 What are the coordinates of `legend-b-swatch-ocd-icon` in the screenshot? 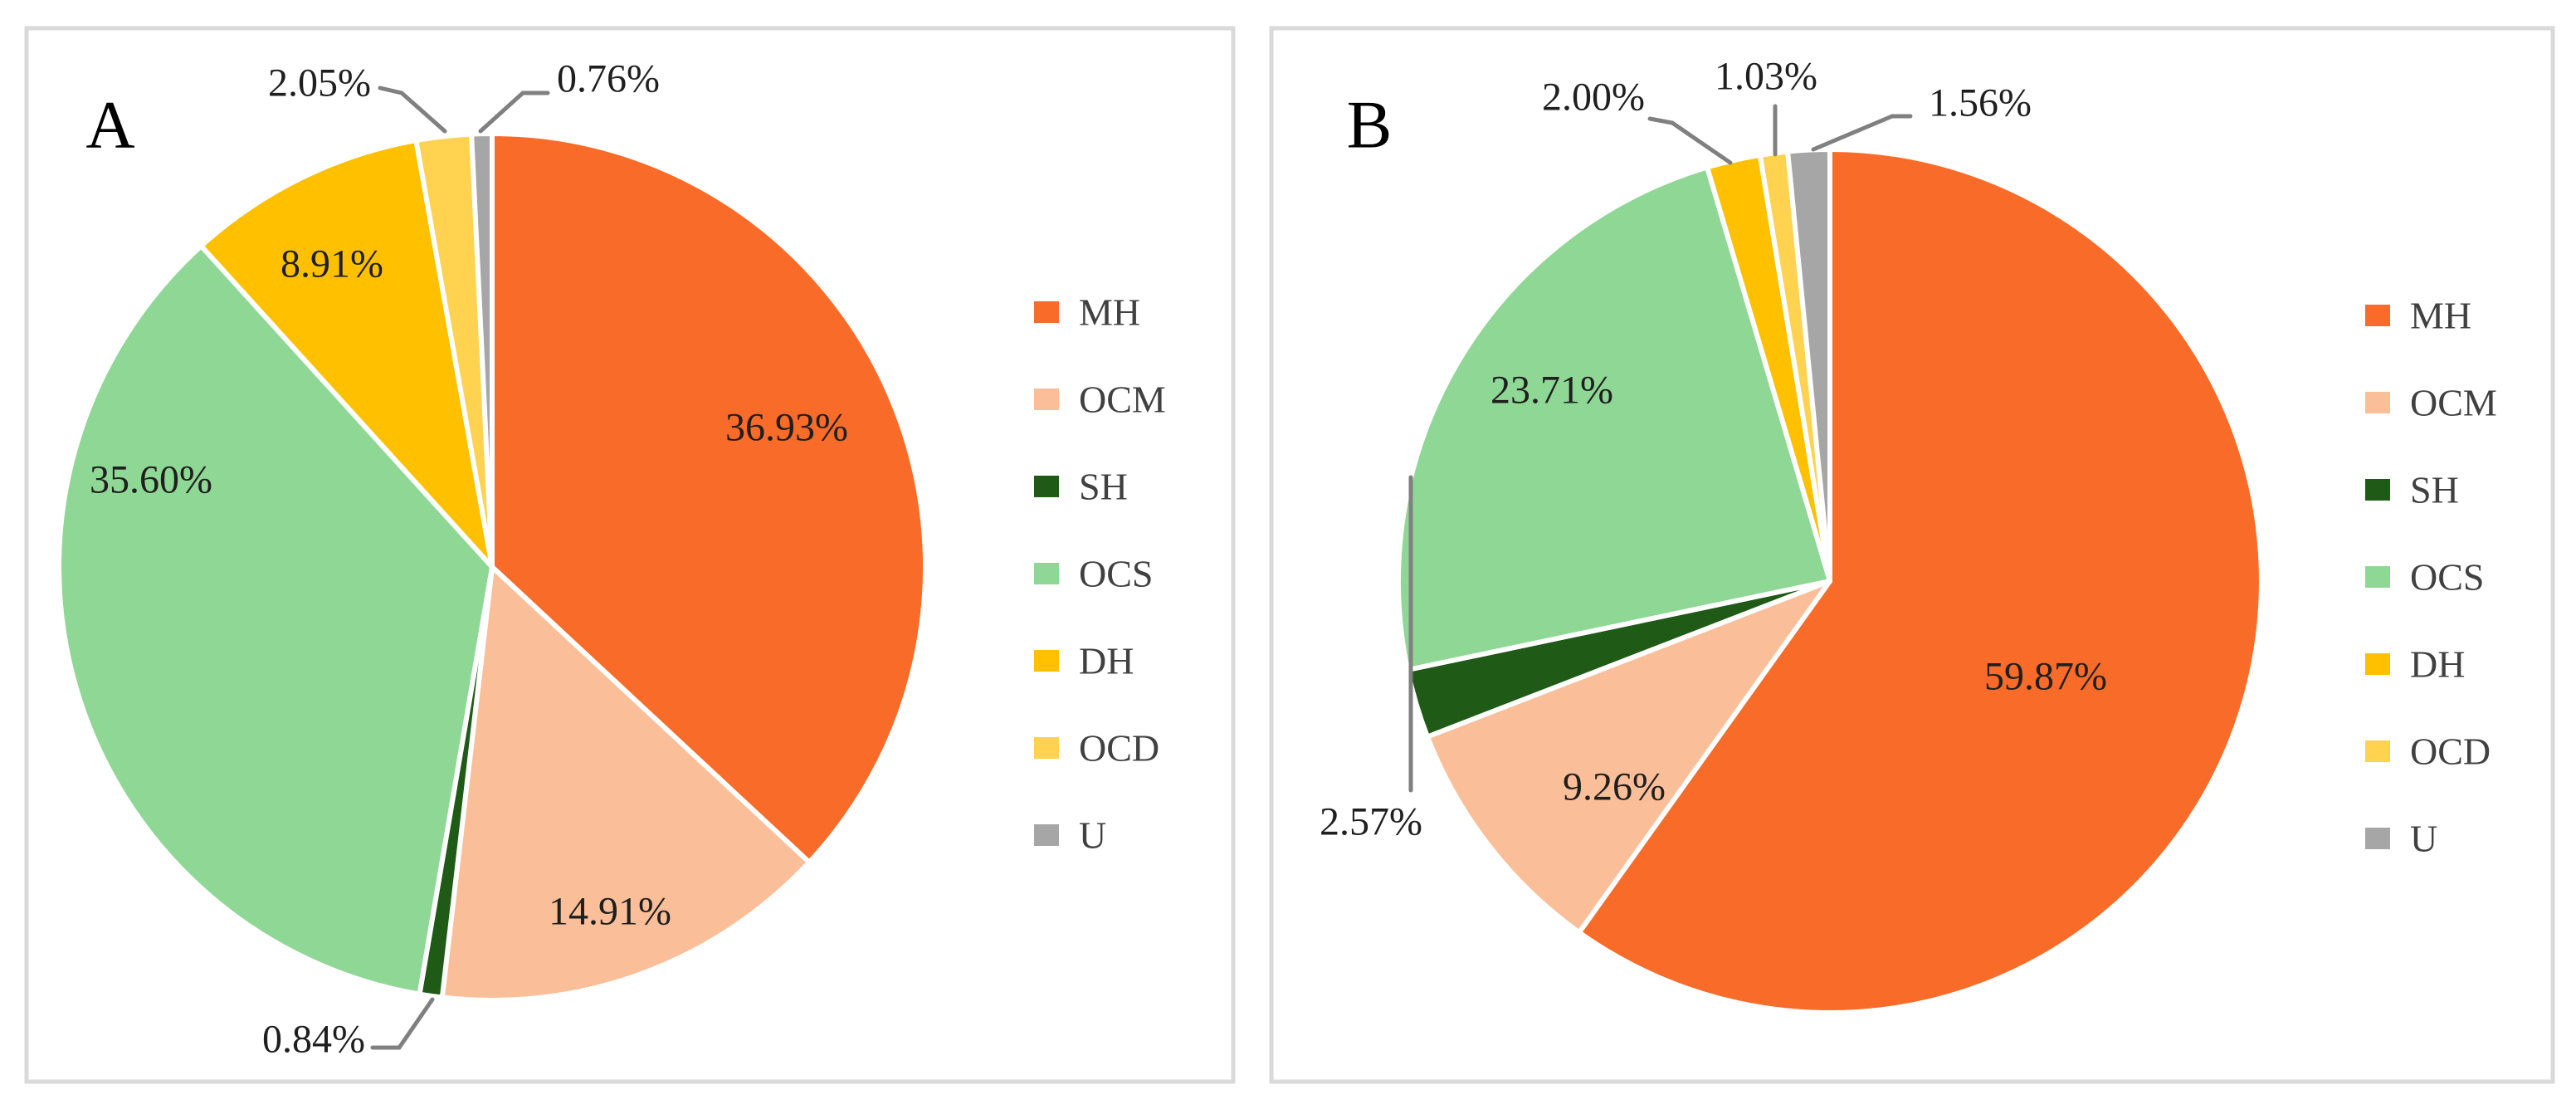 It's located at (2378, 751).